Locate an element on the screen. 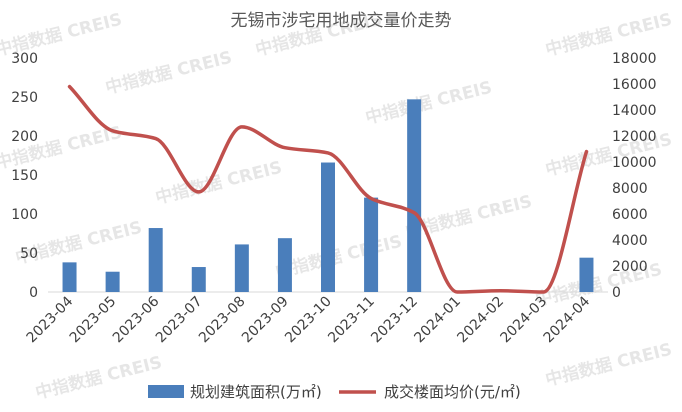 This screenshot has width=682, height=412. legend-bar-swatch is located at coordinates (166, 391).